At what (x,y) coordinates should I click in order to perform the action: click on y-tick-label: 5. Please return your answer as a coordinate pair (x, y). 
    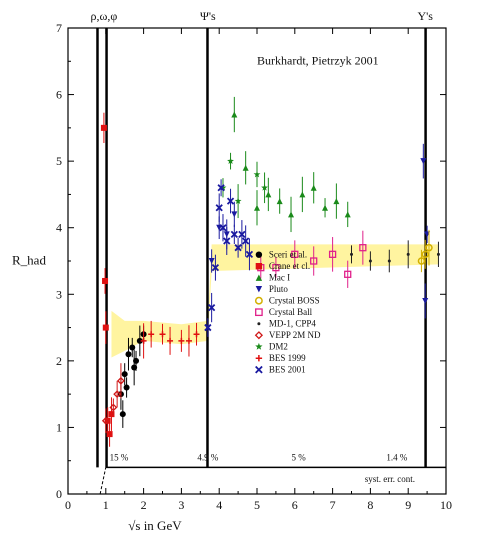
    Looking at the image, I should click on (59, 161).